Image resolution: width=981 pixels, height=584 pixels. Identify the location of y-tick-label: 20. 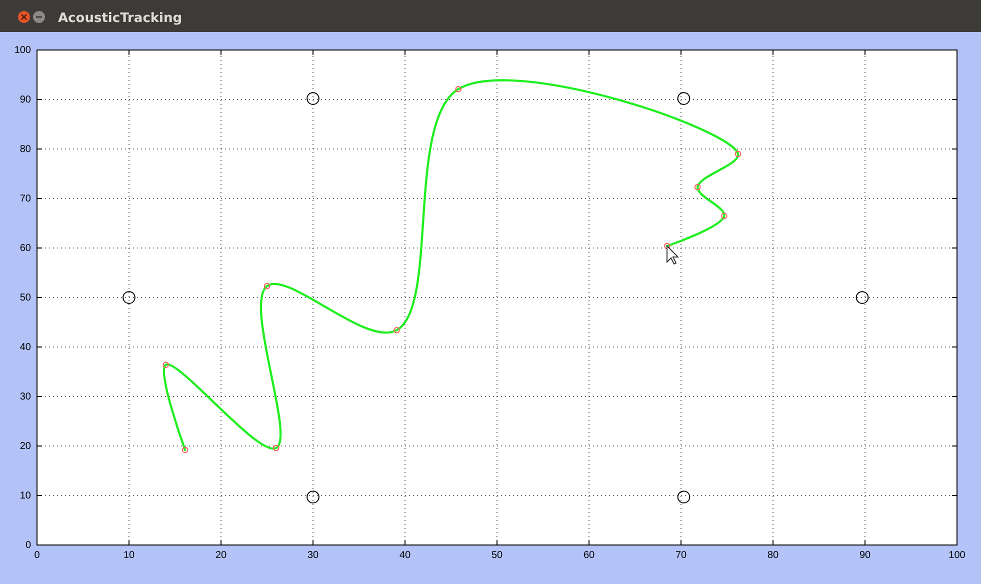
(26, 446).